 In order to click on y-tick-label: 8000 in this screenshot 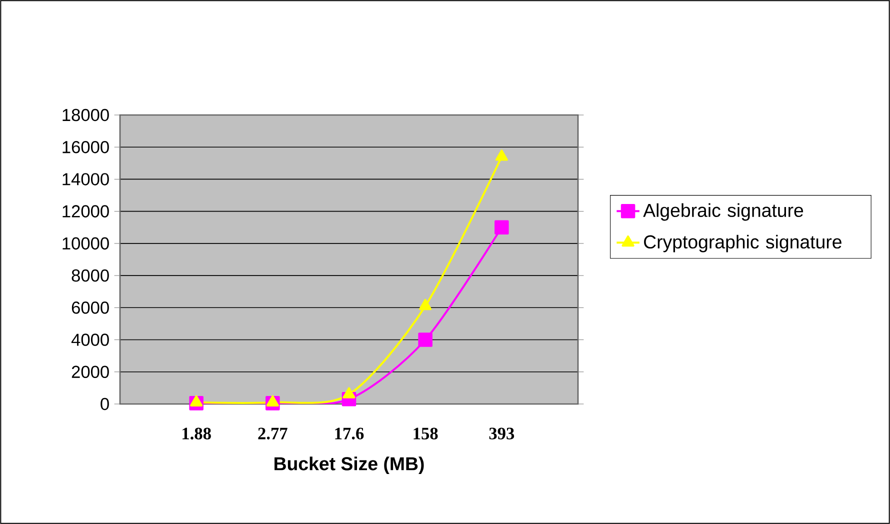, I will do `click(90, 275)`.